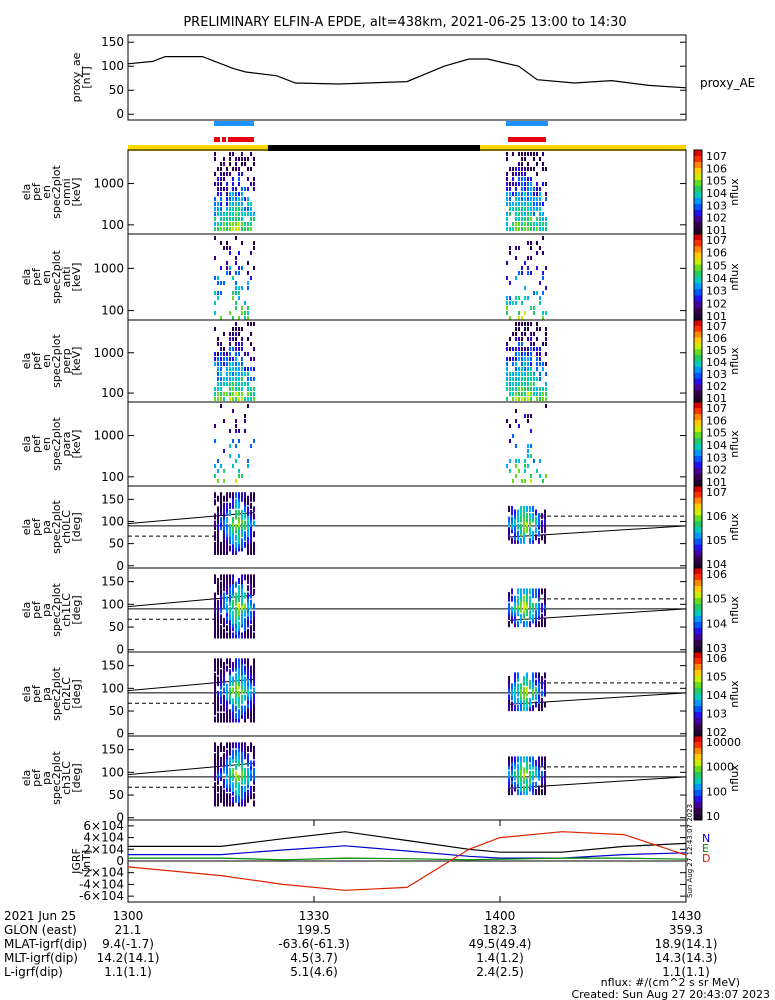  Describe the element at coordinates (46, 610) in the screenshot. I see `ylabel-line: pa` at that location.